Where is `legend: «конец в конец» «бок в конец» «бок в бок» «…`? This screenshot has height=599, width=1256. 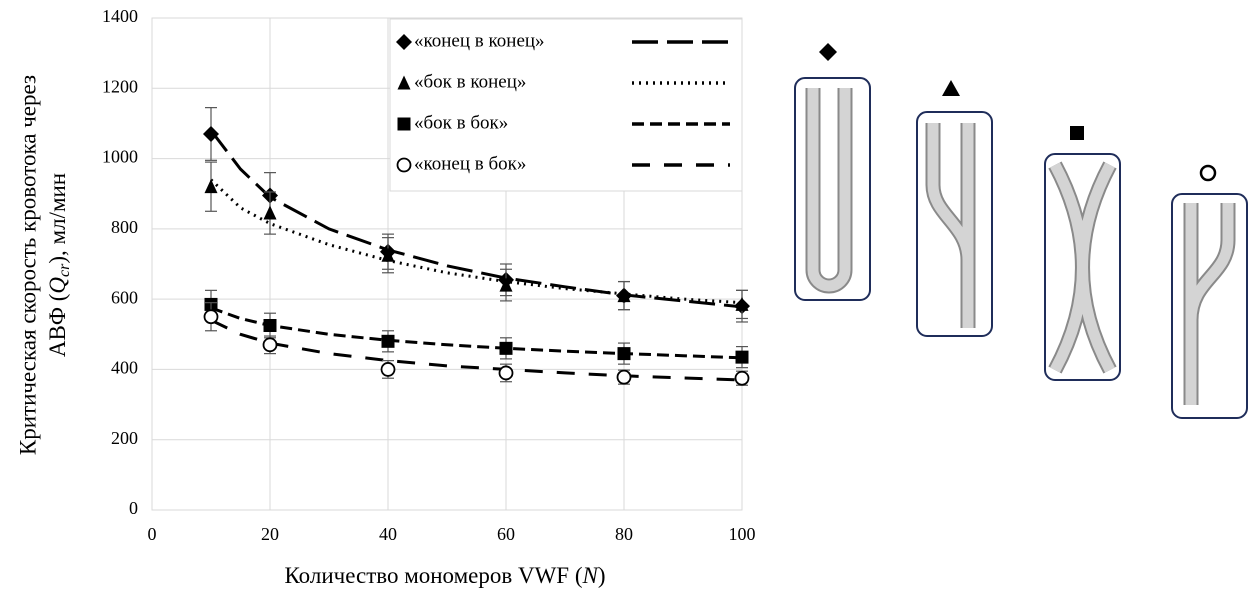 legend: «конец в конец» «бок в конец» «бок в бок» «… is located at coordinates (566, 105).